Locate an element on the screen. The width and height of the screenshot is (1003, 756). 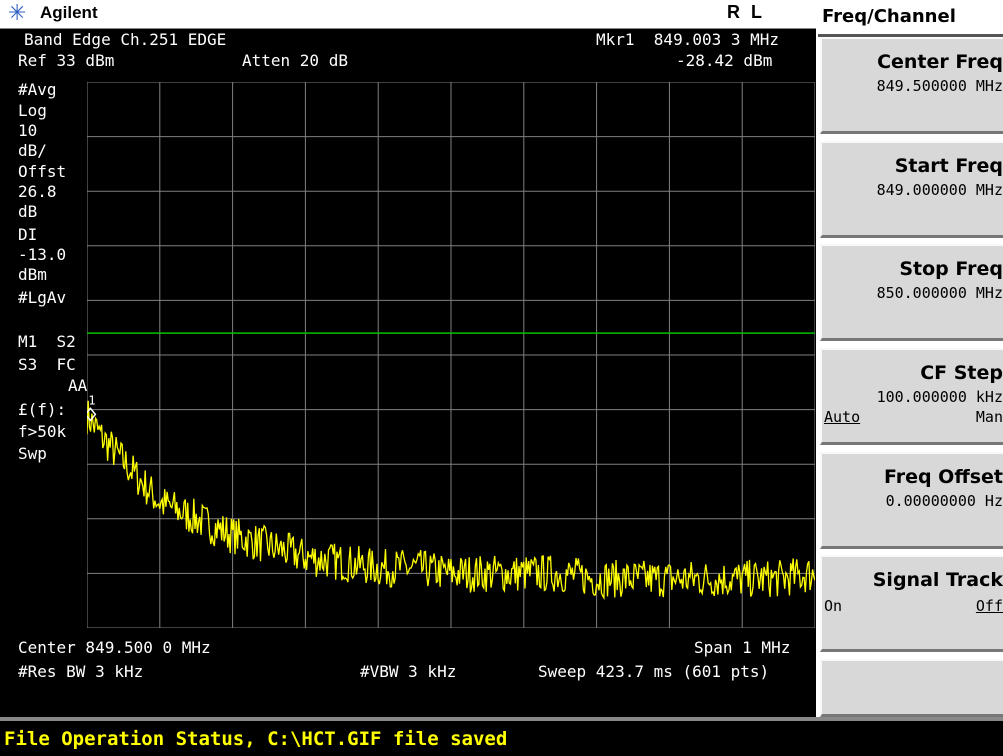
annotation-10: #LgAv is located at coordinates (42, 297).